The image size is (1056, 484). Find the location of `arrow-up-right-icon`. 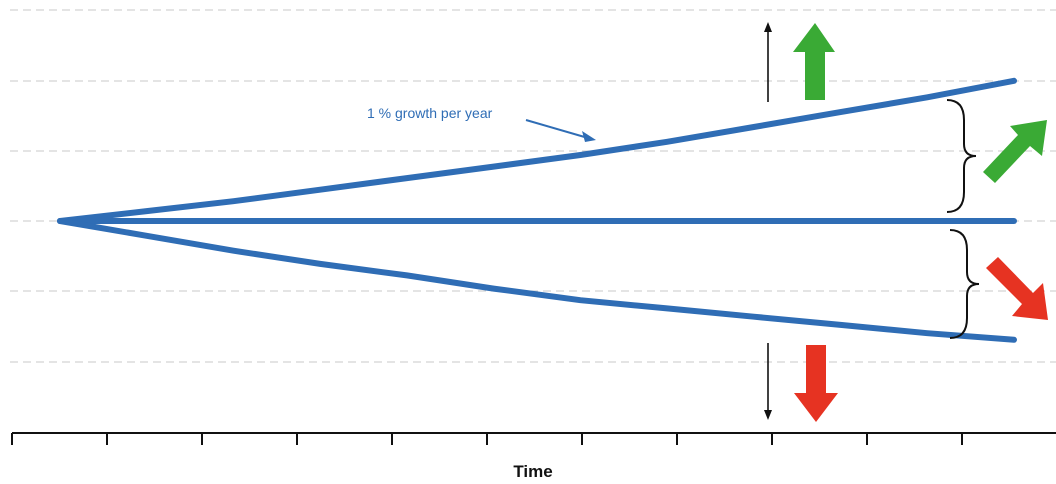

arrow-up-right-icon is located at coordinates (1015, 151).